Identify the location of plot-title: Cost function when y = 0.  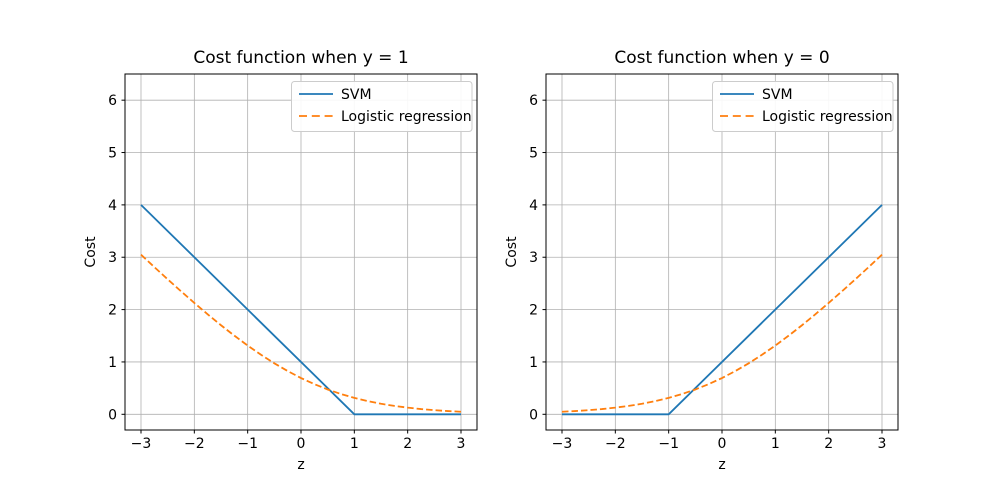
(721, 58).